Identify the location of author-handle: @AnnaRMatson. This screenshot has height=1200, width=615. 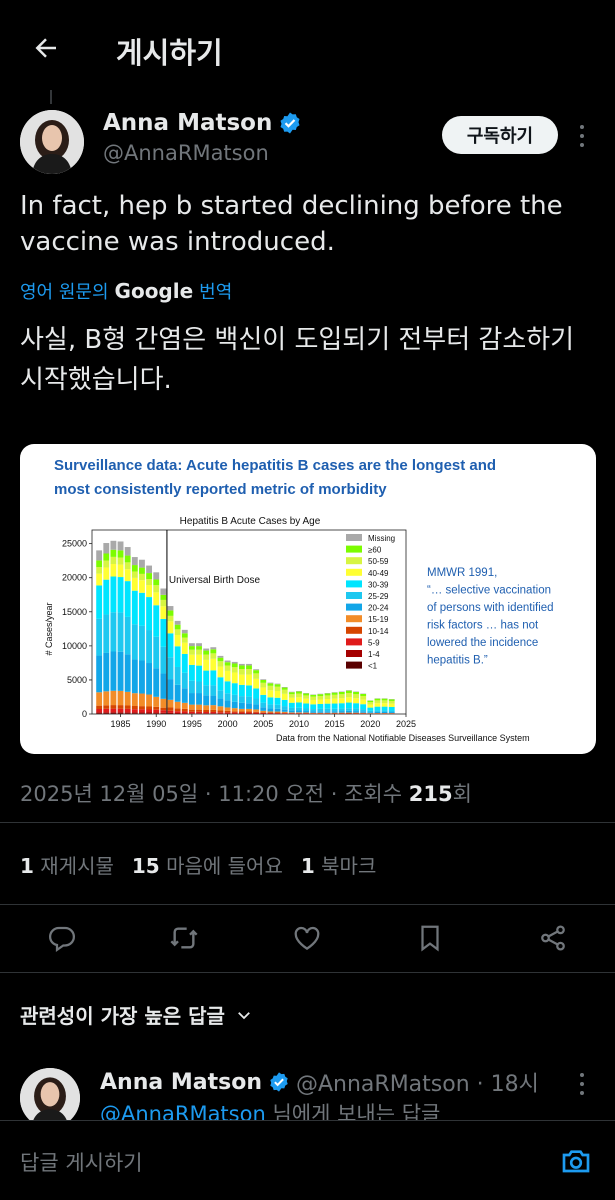
(186, 153).